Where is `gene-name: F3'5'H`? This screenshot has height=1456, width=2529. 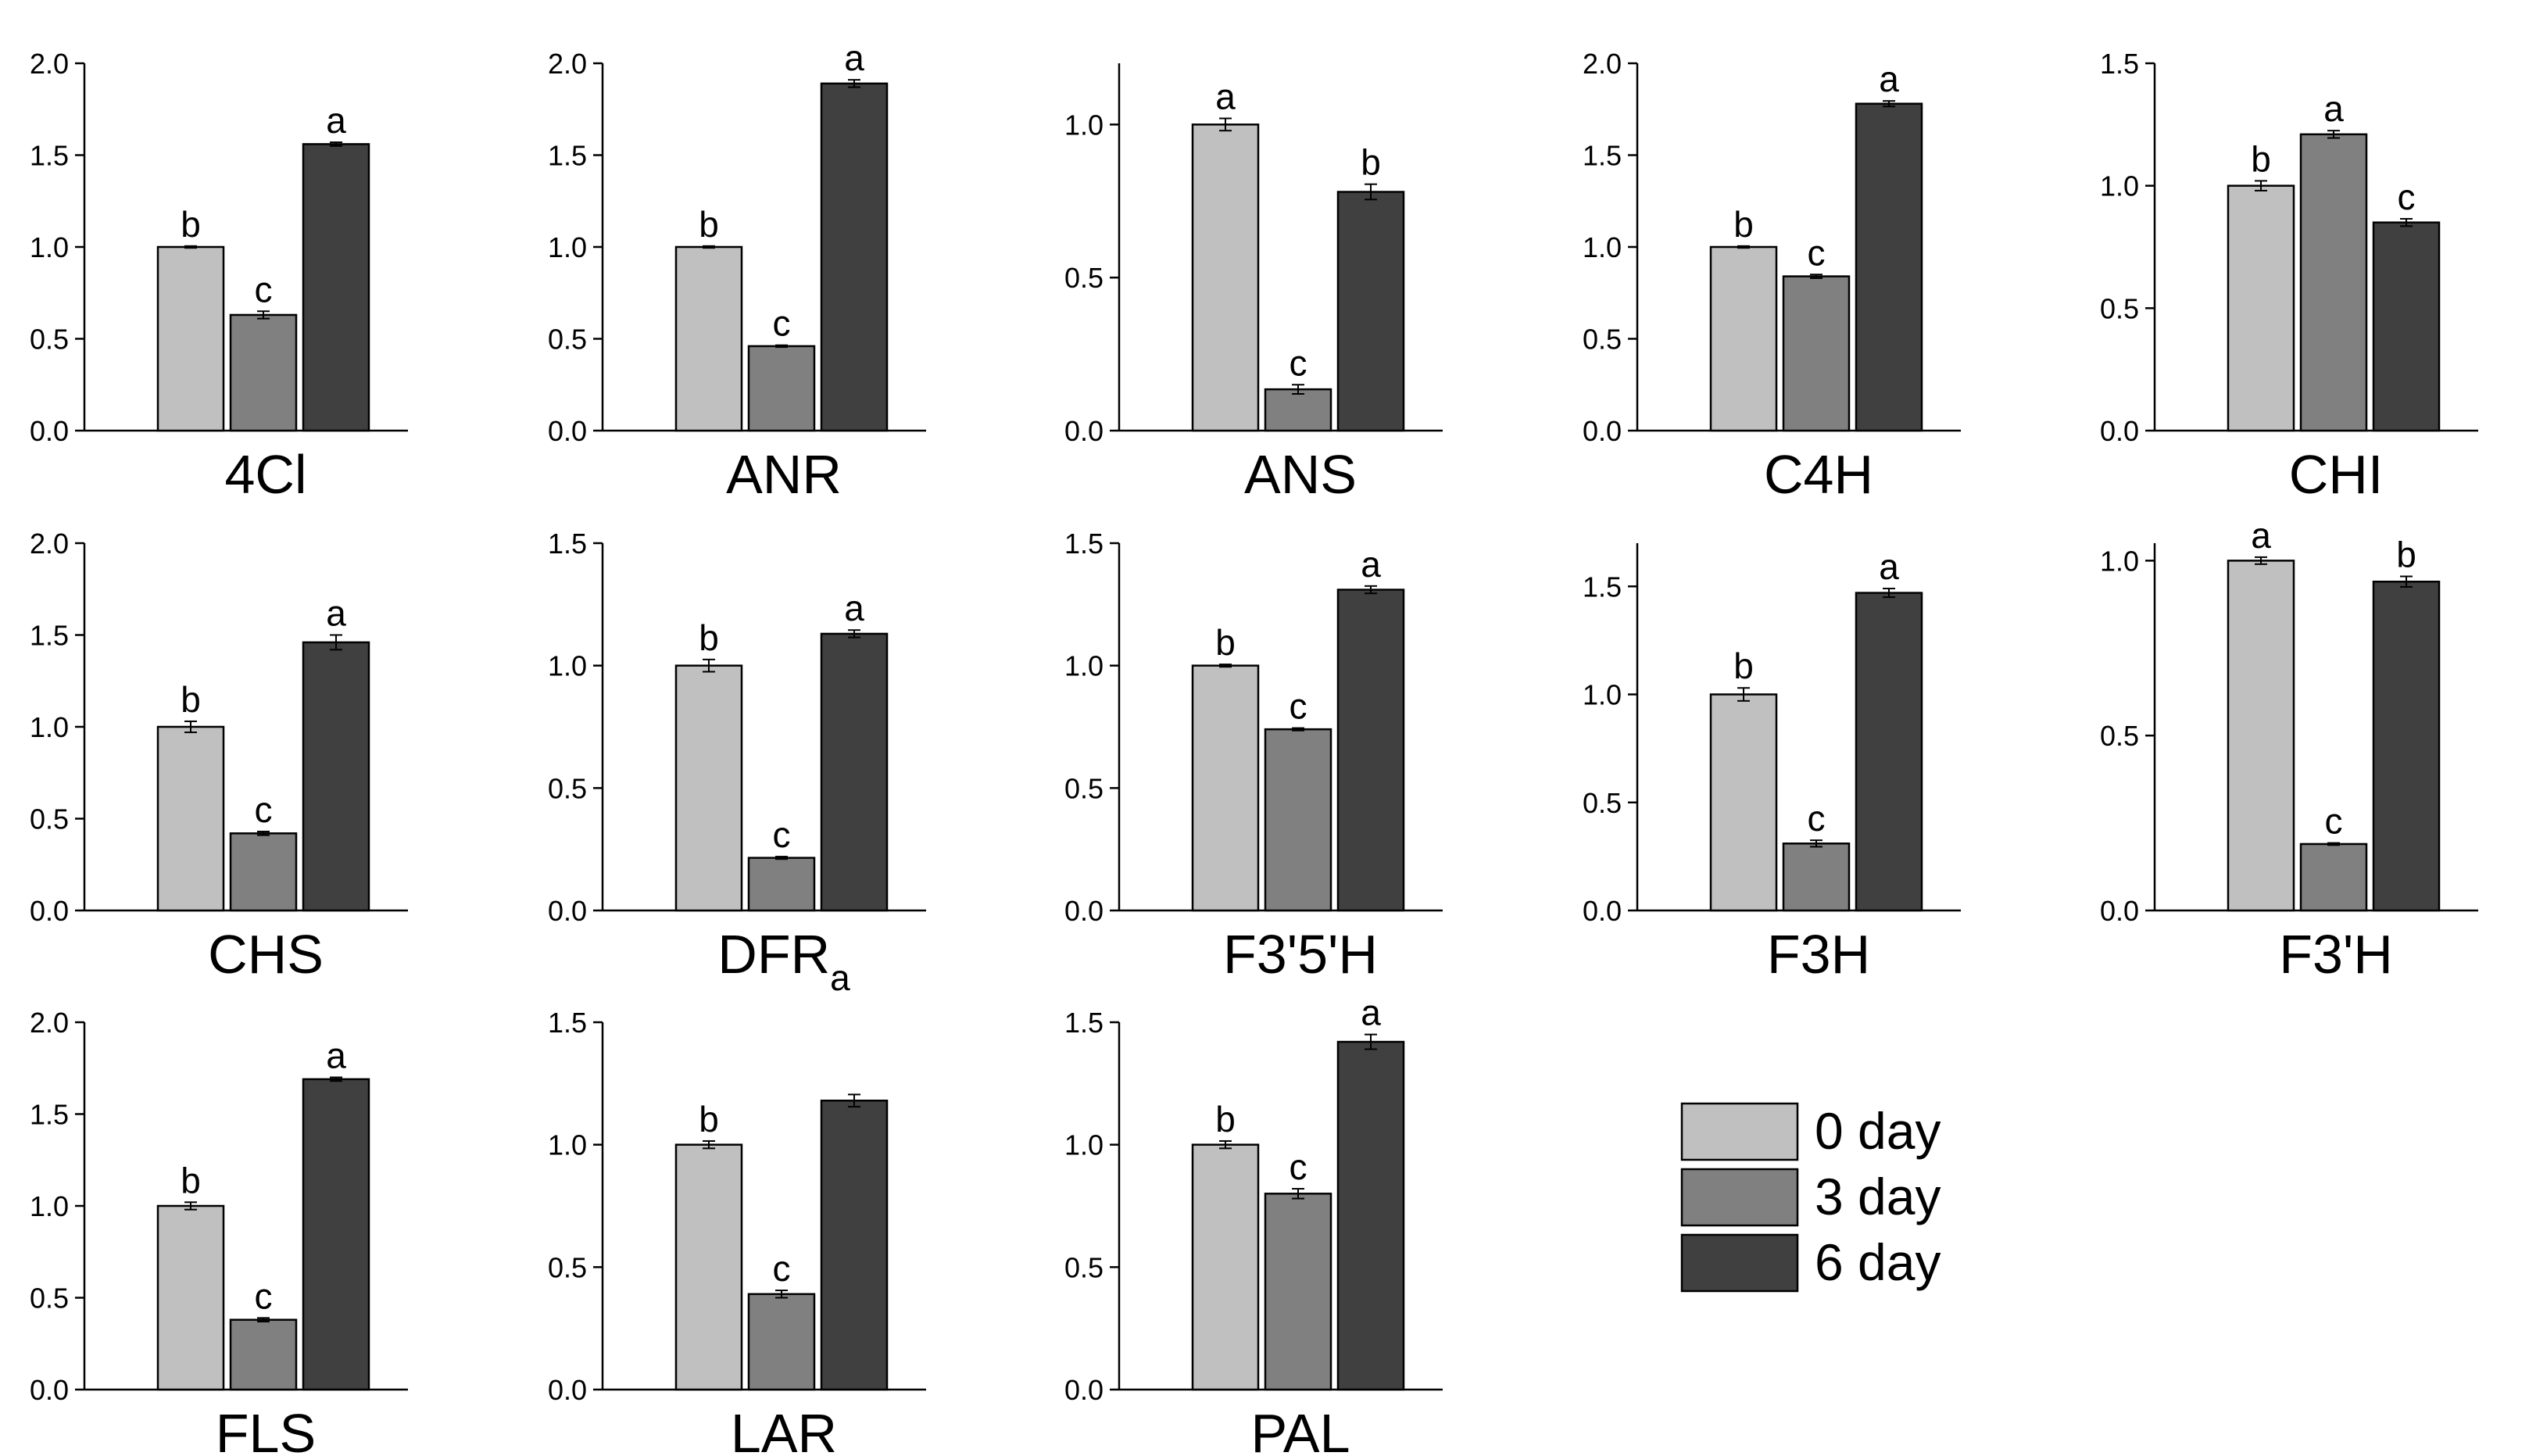 gene-name: F3'5'H is located at coordinates (1300, 954).